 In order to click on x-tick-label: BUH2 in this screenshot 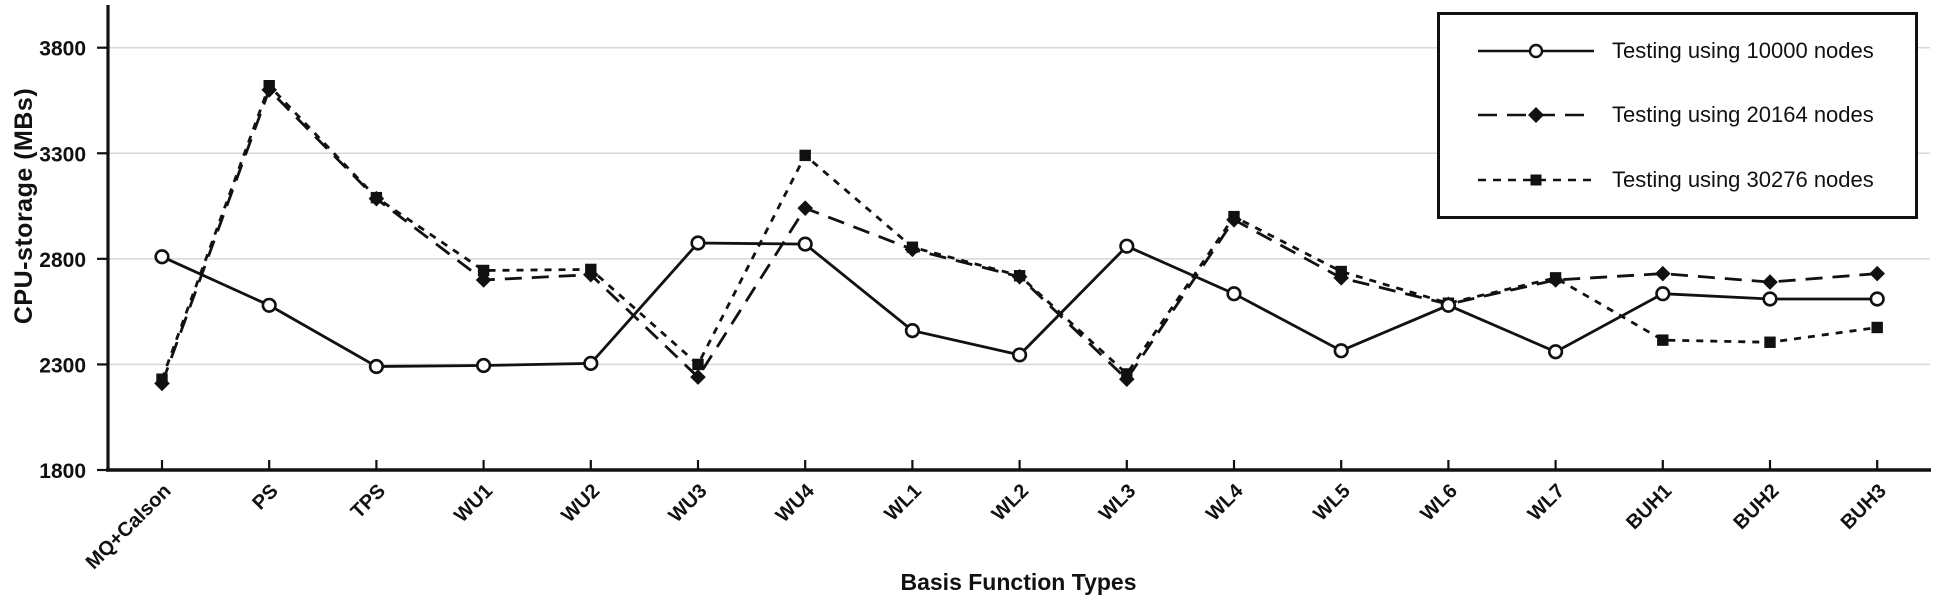, I will do `click(1756, 507)`.